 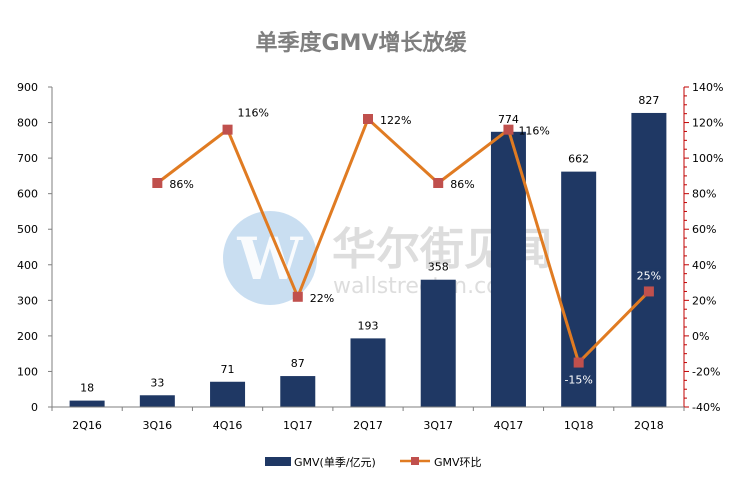 What do you see at coordinates (707, 158) in the screenshot?
I see `y-right-tick-label: 100%` at bounding box center [707, 158].